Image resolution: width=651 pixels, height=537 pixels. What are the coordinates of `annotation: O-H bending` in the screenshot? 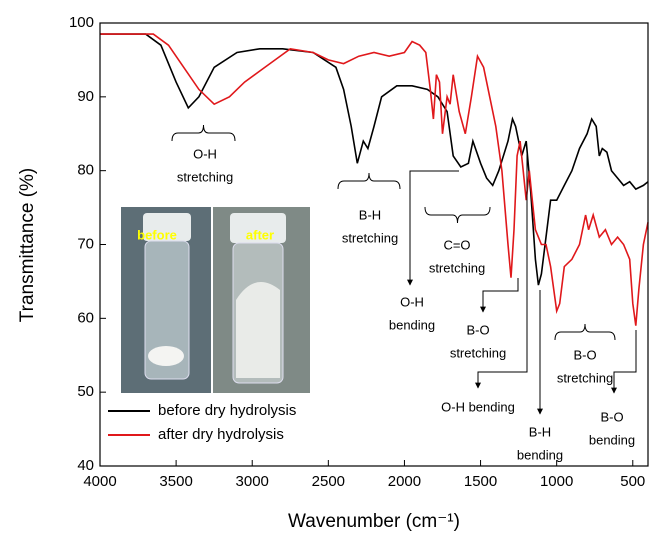 It's located at (478, 406).